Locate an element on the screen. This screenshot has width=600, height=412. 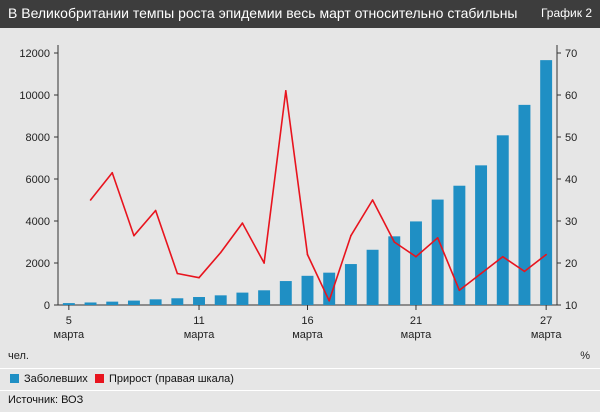
x-tick-label: 5 is located at coordinates (69, 321).